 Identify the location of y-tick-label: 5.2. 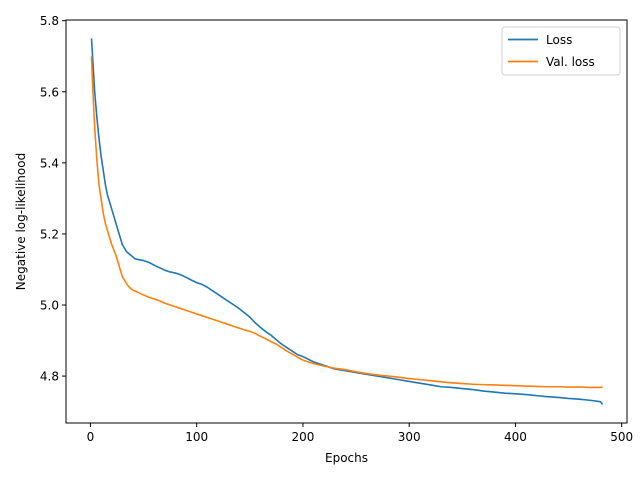
(49, 234).